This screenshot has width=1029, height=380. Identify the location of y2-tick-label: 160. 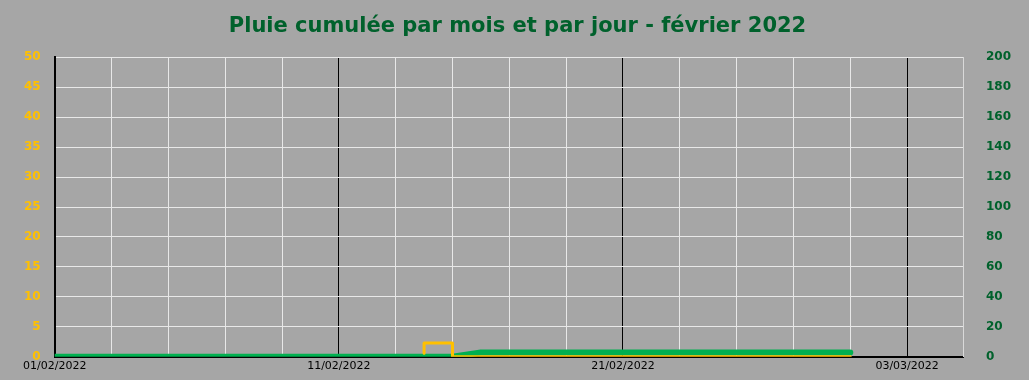
(998, 116).